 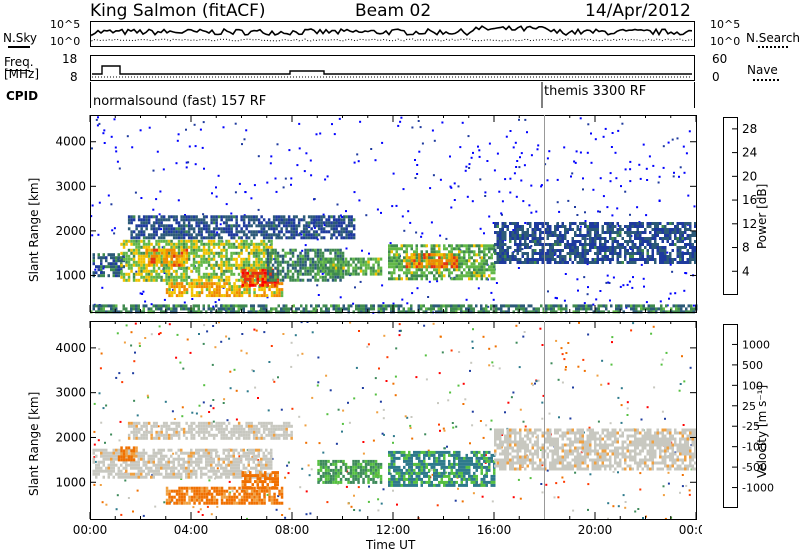 I want to click on freq-label: Freq., so click(x=19, y=62).